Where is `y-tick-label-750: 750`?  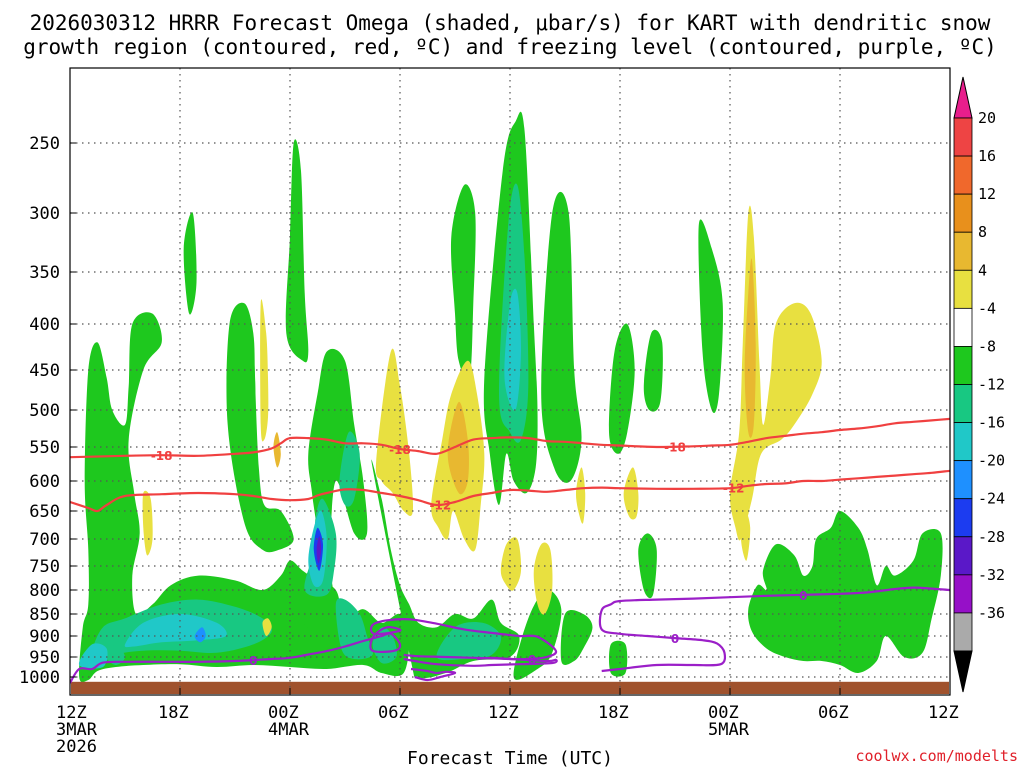 y-tick-label-750: 750 is located at coordinates (44, 567).